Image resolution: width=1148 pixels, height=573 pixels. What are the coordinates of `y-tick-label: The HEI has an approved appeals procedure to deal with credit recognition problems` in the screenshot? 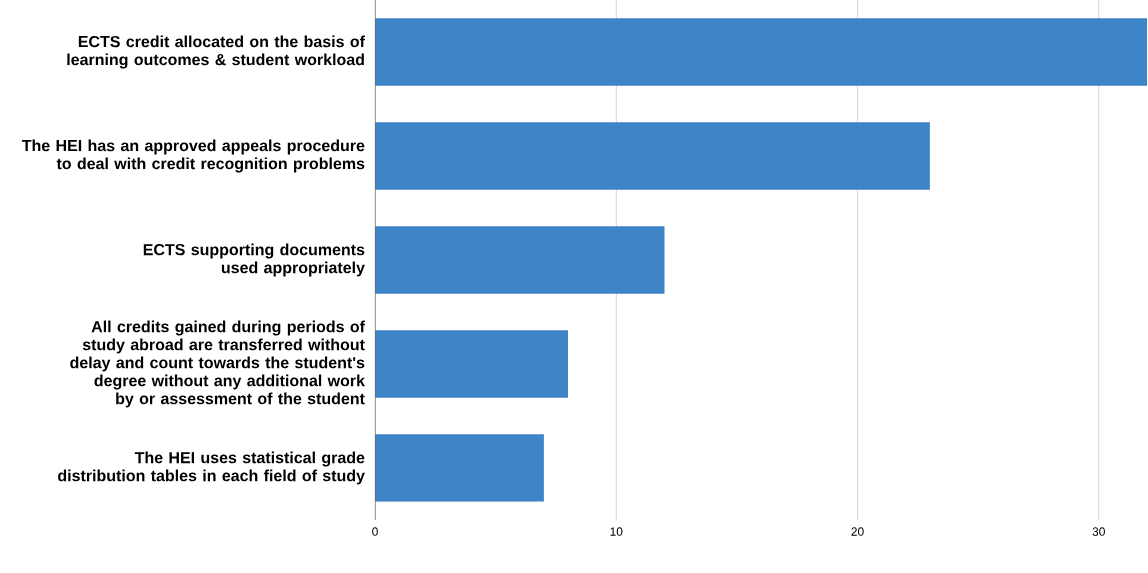 It's located at (193, 156).